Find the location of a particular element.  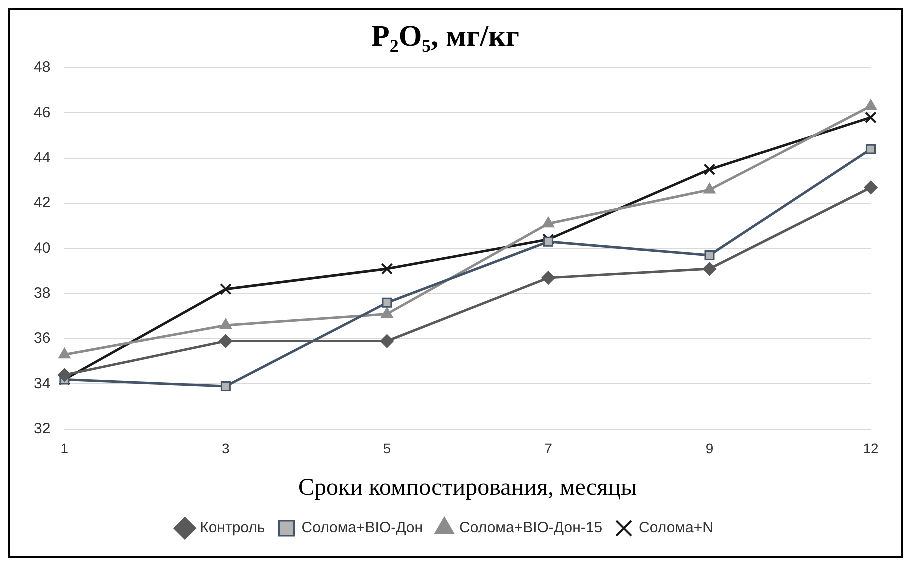

y-tick-label: 46 is located at coordinates (42, 113).